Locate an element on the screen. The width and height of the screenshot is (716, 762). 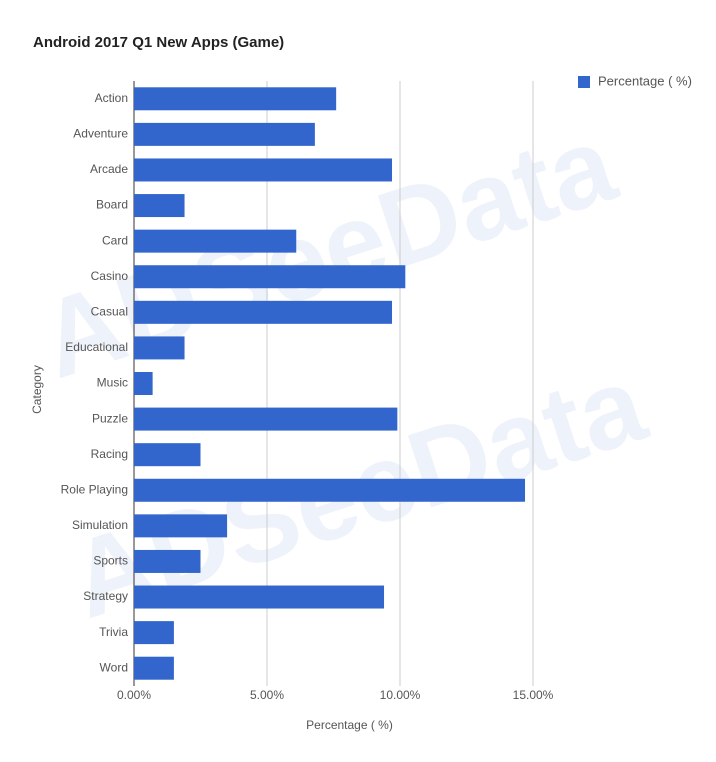
y-tick-label: Trivia is located at coordinates (113, 632).